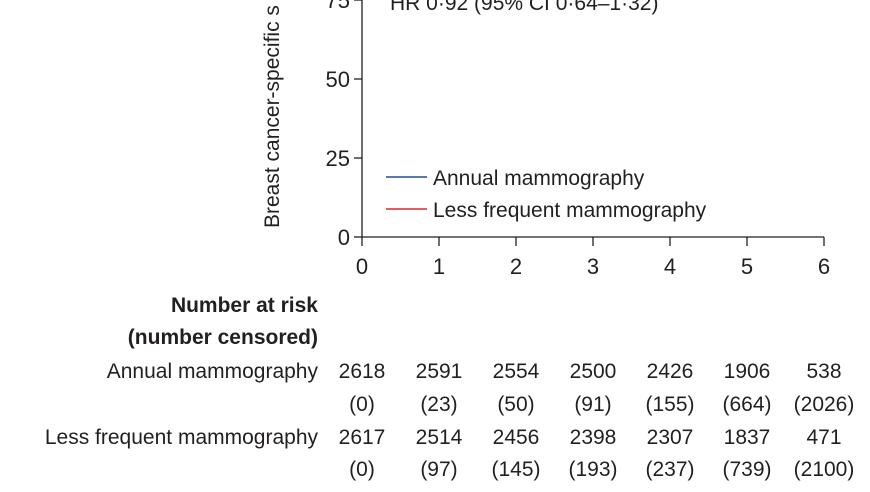  What do you see at coordinates (539, 178) in the screenshot?
I see `legend-label-annual: Annual mammography` at bounding box center [539, 178].